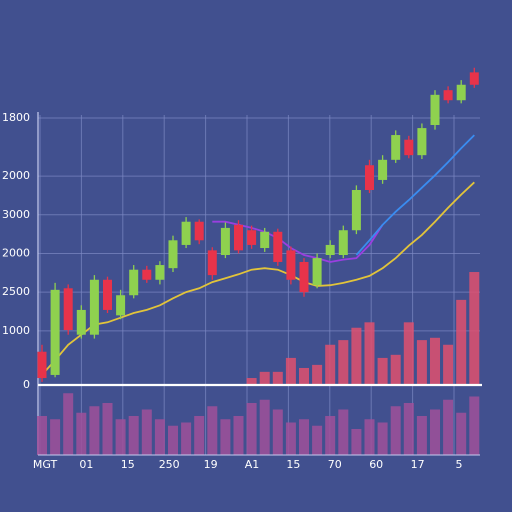  What do you see at coordinates (16, 214) in the screenshot?
I see `y-tick-label: 3000` at bounding box center [16, 214].